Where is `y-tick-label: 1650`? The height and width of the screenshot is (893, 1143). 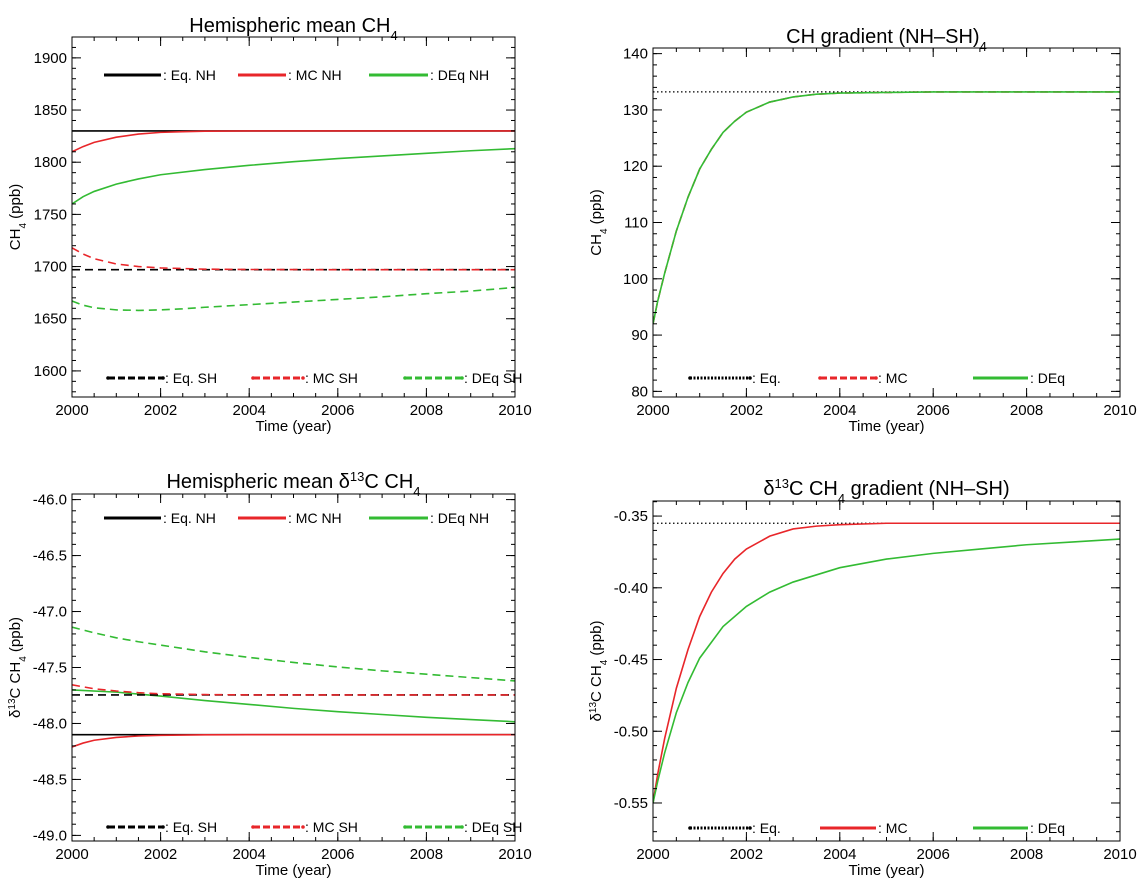 y-tick-label: 1650 is located at coordinates (50, 319).